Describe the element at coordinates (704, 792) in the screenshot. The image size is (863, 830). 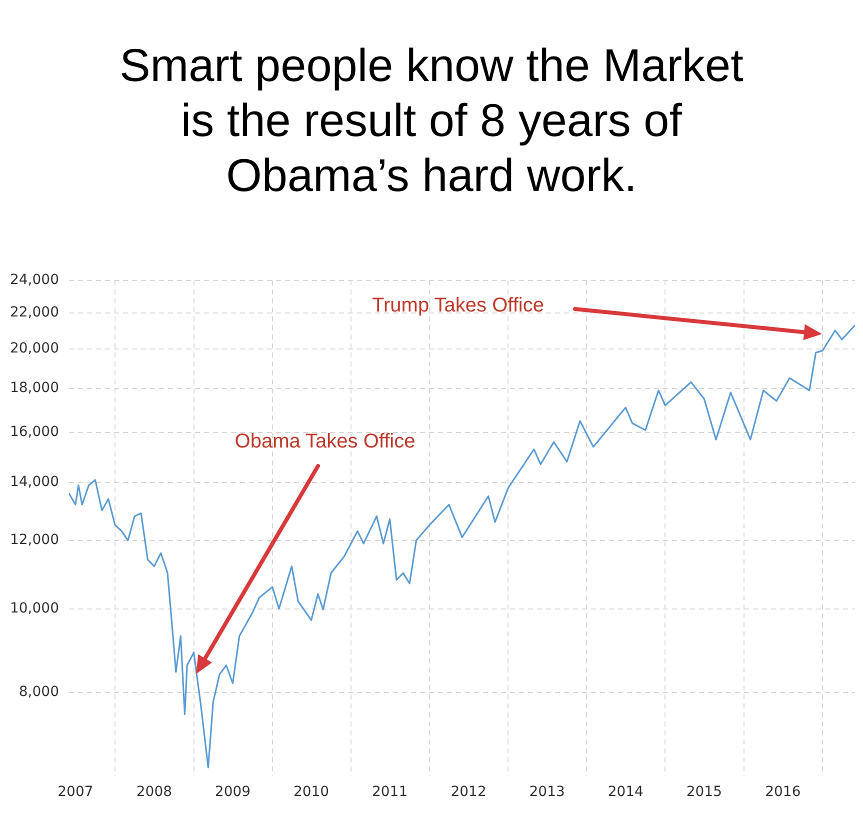
I see `x-tick-label: 2015` at that location.